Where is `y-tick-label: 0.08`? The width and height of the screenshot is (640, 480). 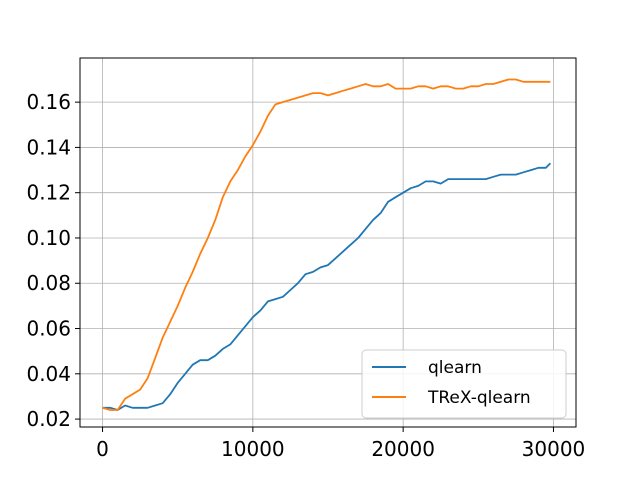
y-tick-label: 0.08 is located at coordinates (48, 283).